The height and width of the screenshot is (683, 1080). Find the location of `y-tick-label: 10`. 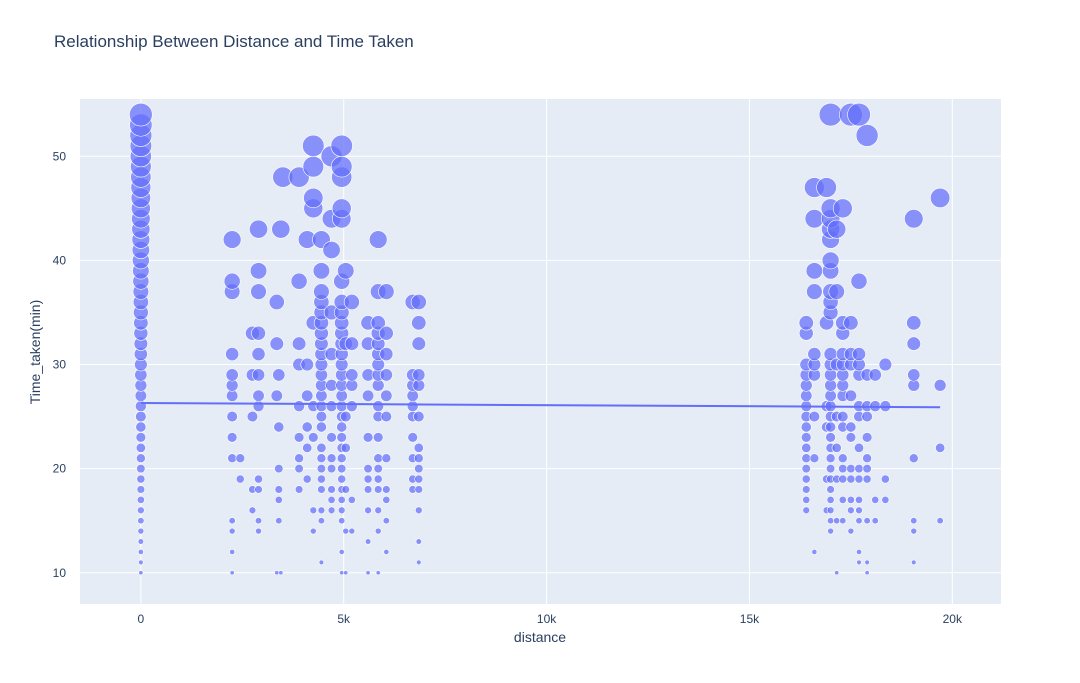

y-tick-label: 10 is located at coordinates (60, 573).